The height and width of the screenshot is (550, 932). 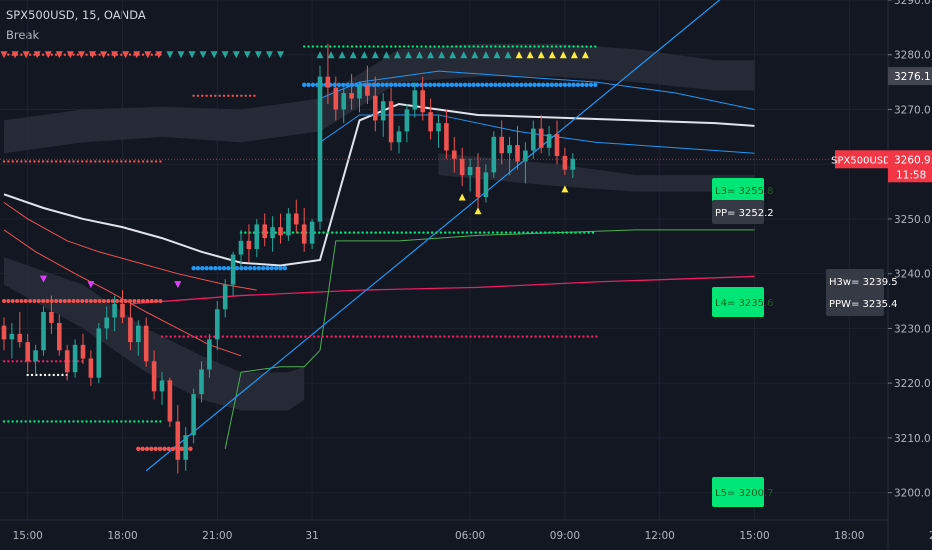 What do you see at coordinates (23, 35) in the screenshot?
I see `indicator-name: Break` at bounding box center [23, 35].